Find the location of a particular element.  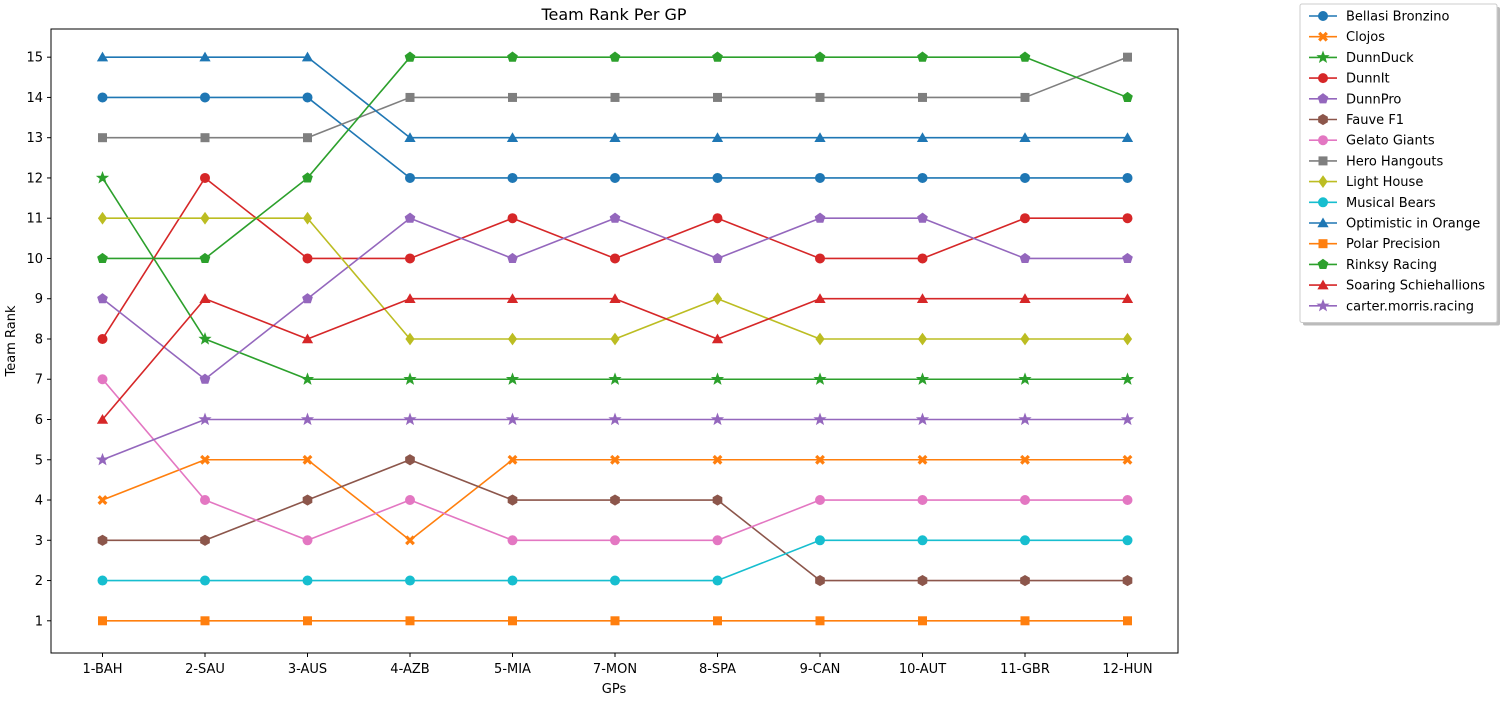

y-tick-label: 1 is located at coordinates (39, 621).